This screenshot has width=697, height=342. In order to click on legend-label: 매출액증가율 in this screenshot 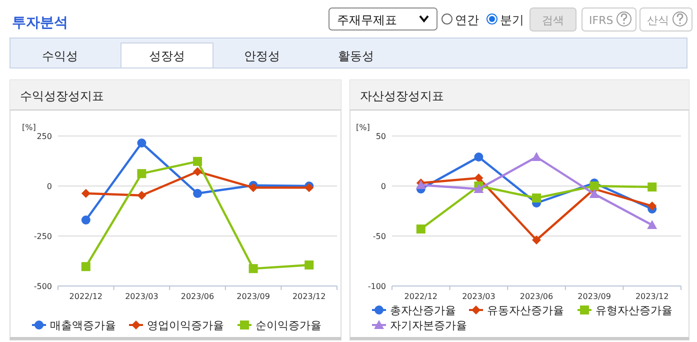, I will do `click(83, 325)`.